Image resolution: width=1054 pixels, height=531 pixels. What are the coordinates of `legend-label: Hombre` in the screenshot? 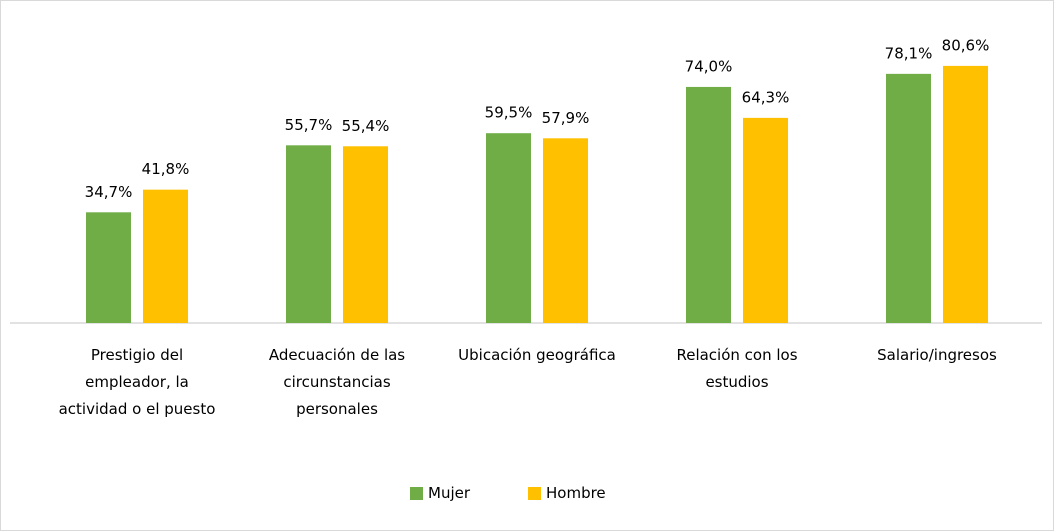 It's located at (576, 493).